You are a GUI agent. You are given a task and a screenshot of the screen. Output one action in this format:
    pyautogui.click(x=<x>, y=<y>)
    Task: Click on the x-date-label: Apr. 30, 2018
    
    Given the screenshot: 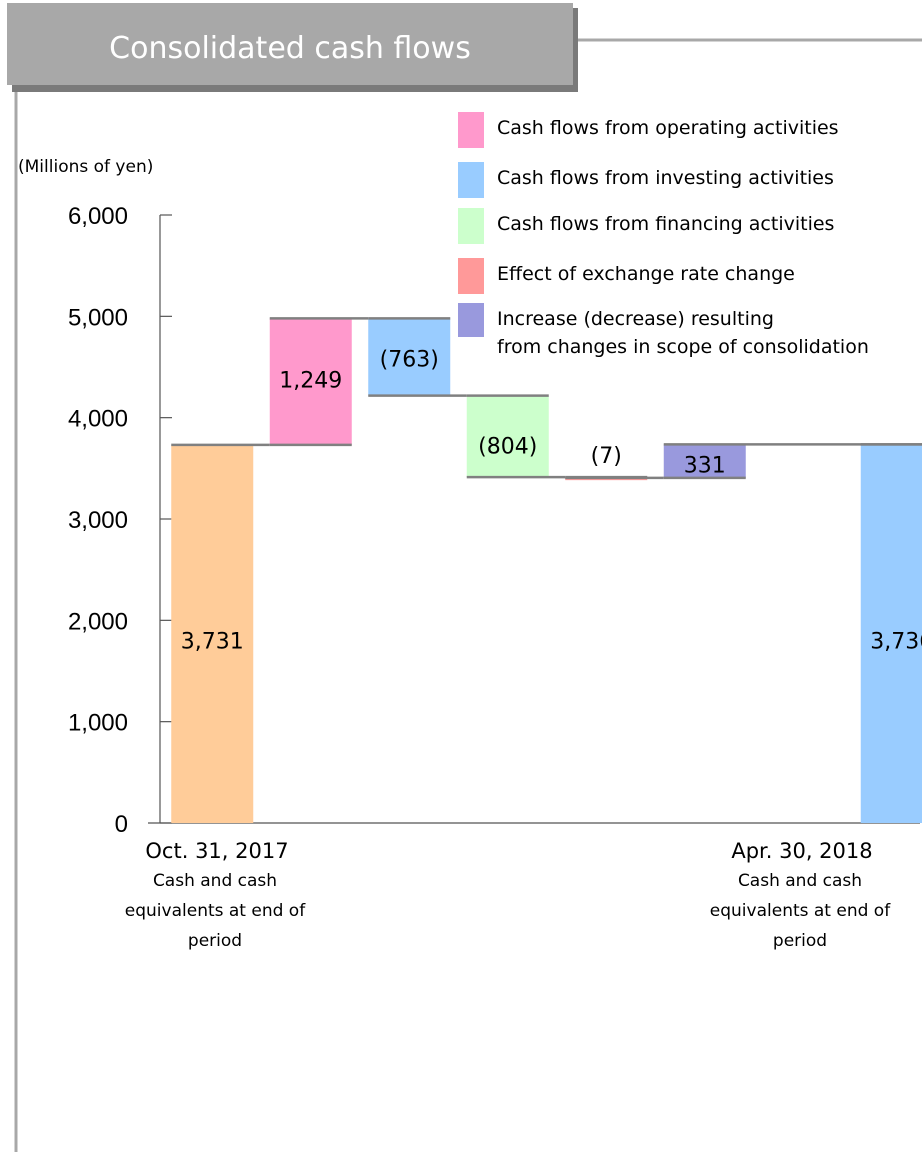 What is the action you would take?
    pyautogui.click(x=801, y=851)
    